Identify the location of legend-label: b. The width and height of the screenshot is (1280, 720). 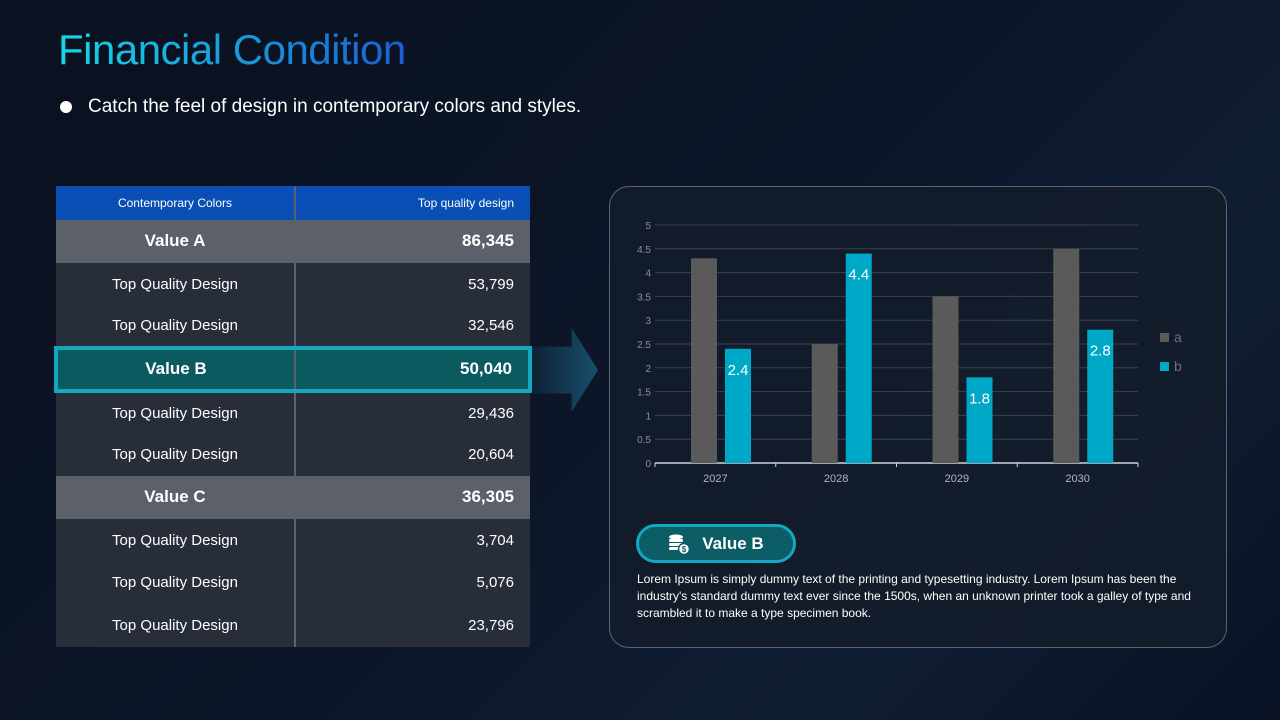
(1178, 366).